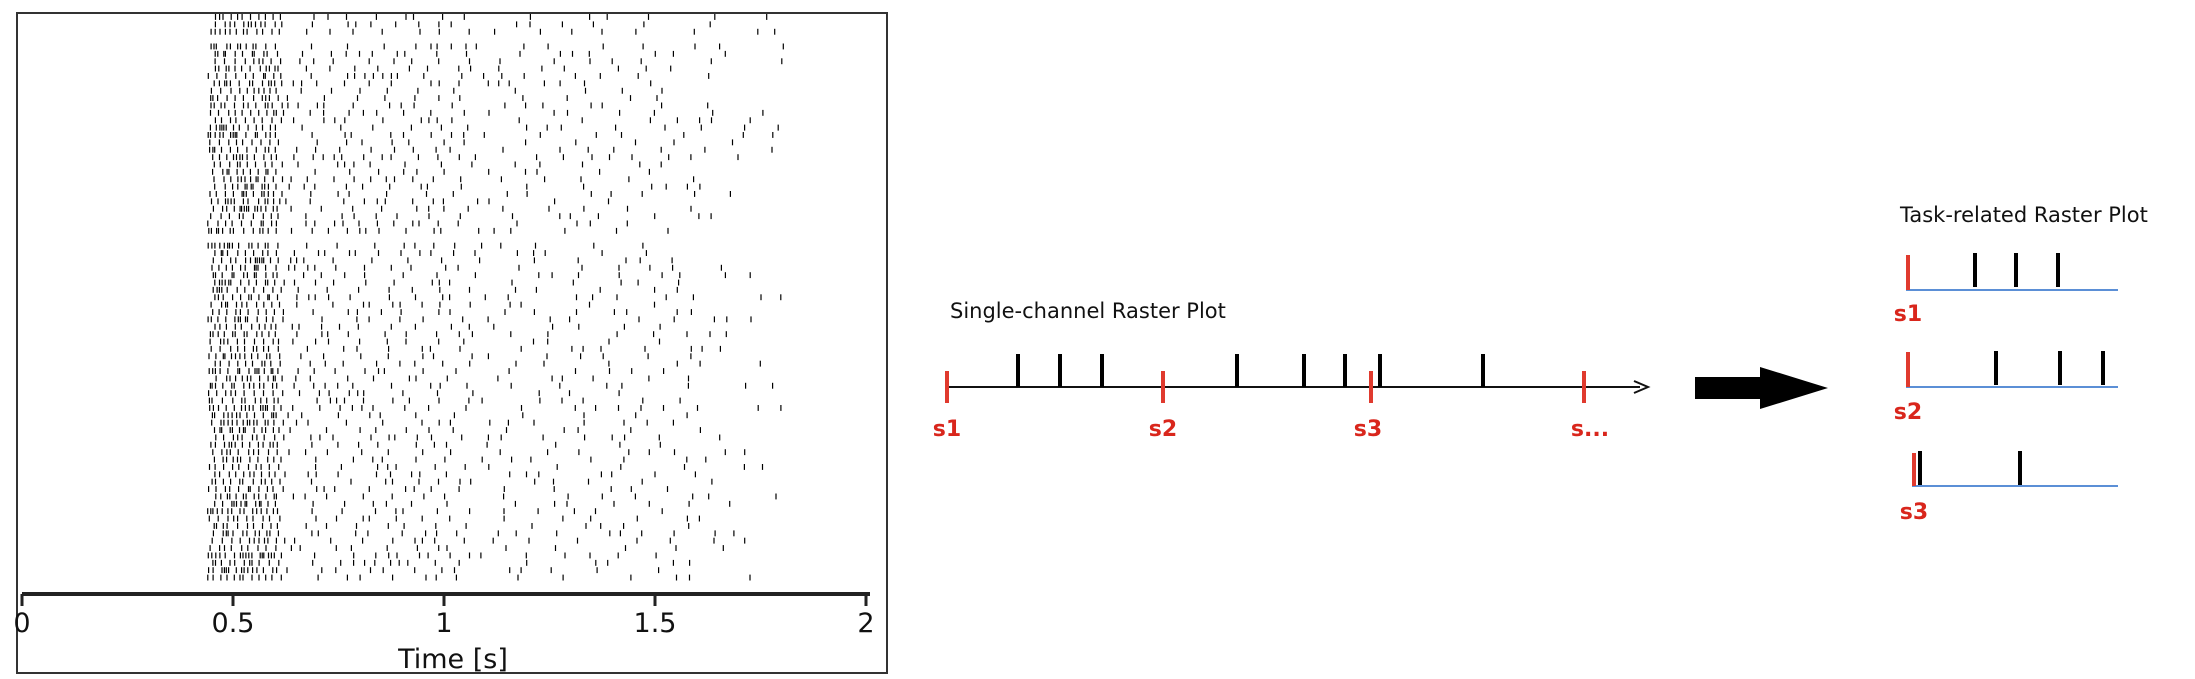 This screenshot has height=679, width=2195. What do you see at coordinates (233, 623) in the screenshot?
I see `raster-x-tick-label: 0.5` at bounding box center [233, 623].